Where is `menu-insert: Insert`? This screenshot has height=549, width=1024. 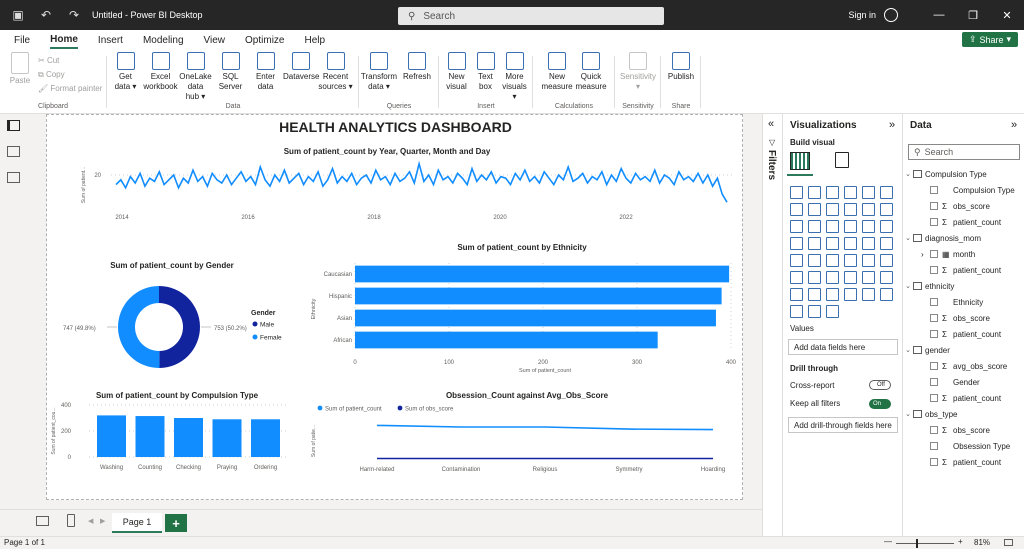
menu-insert: Insert is located at coordinates (110, 40).